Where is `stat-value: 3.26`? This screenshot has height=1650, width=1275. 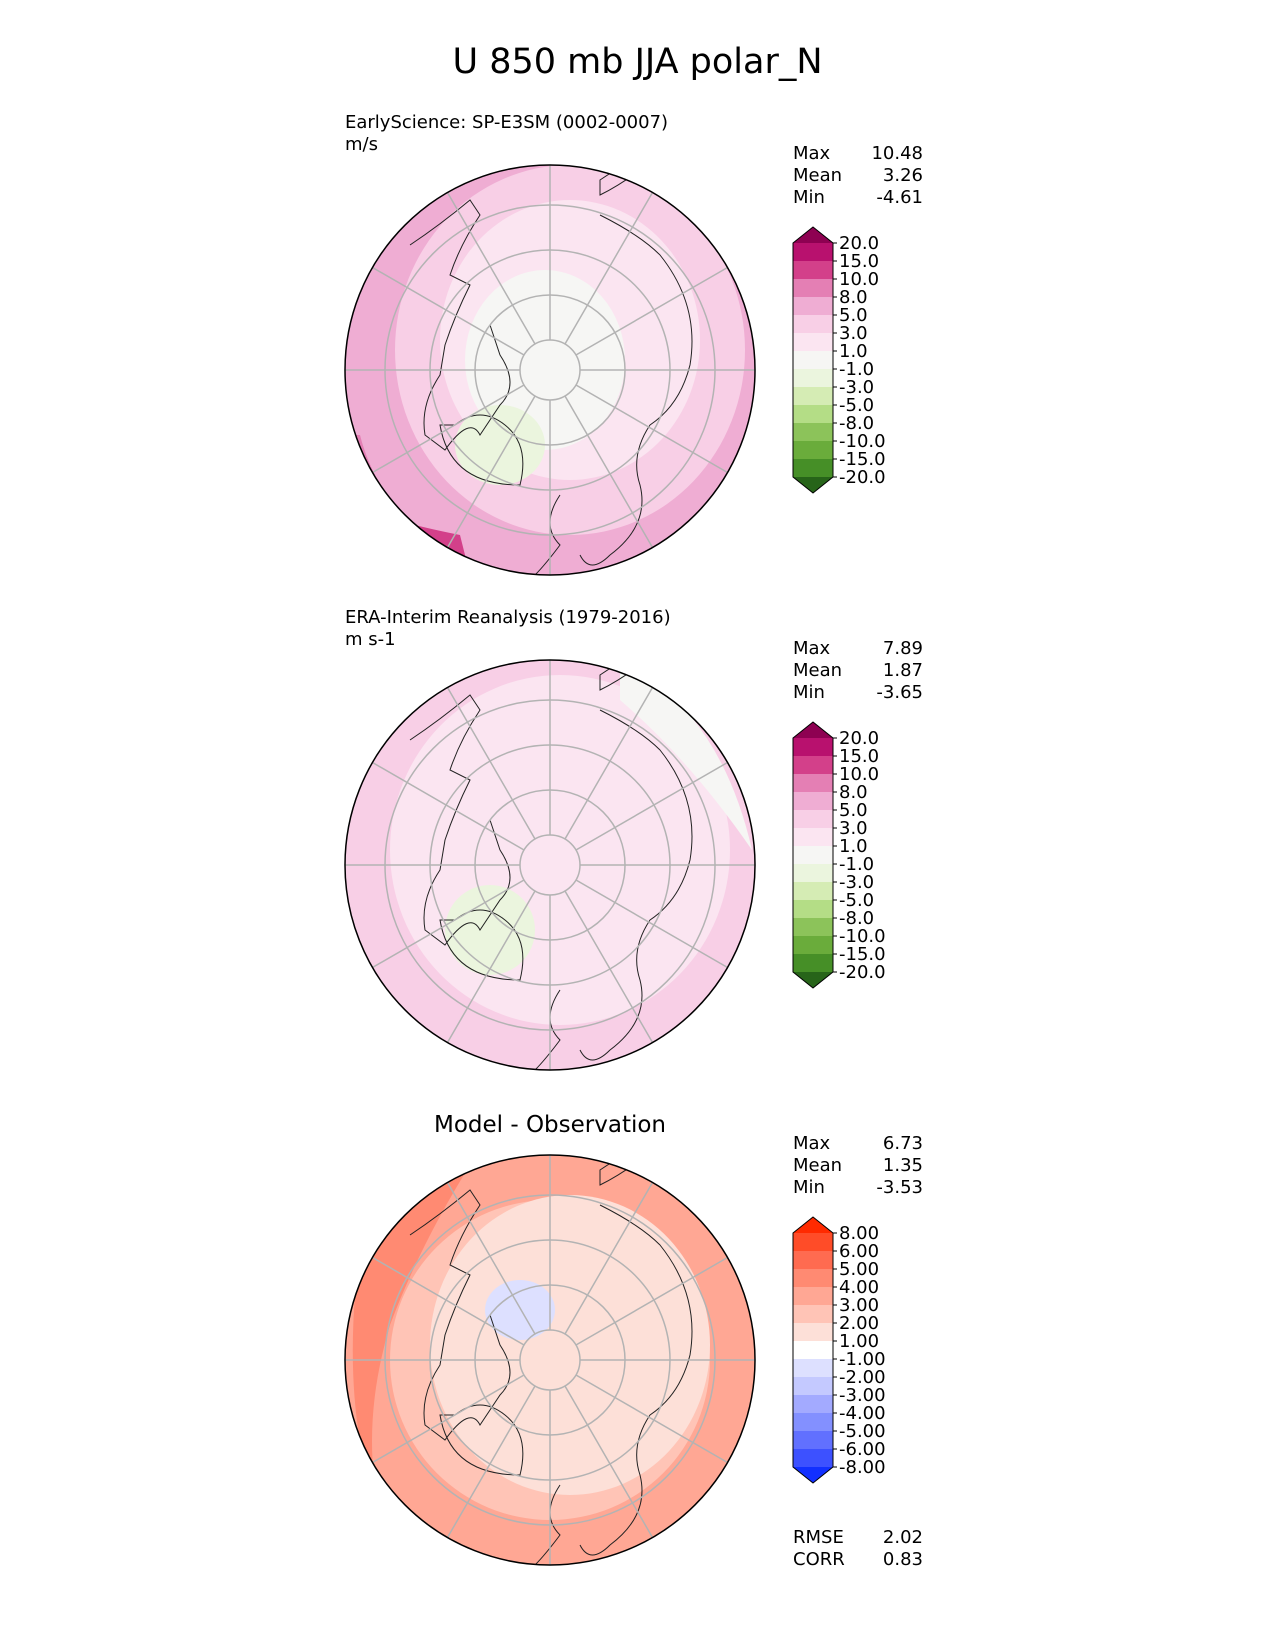
stat-value: 3.26 is located at coordinates (902, 175).